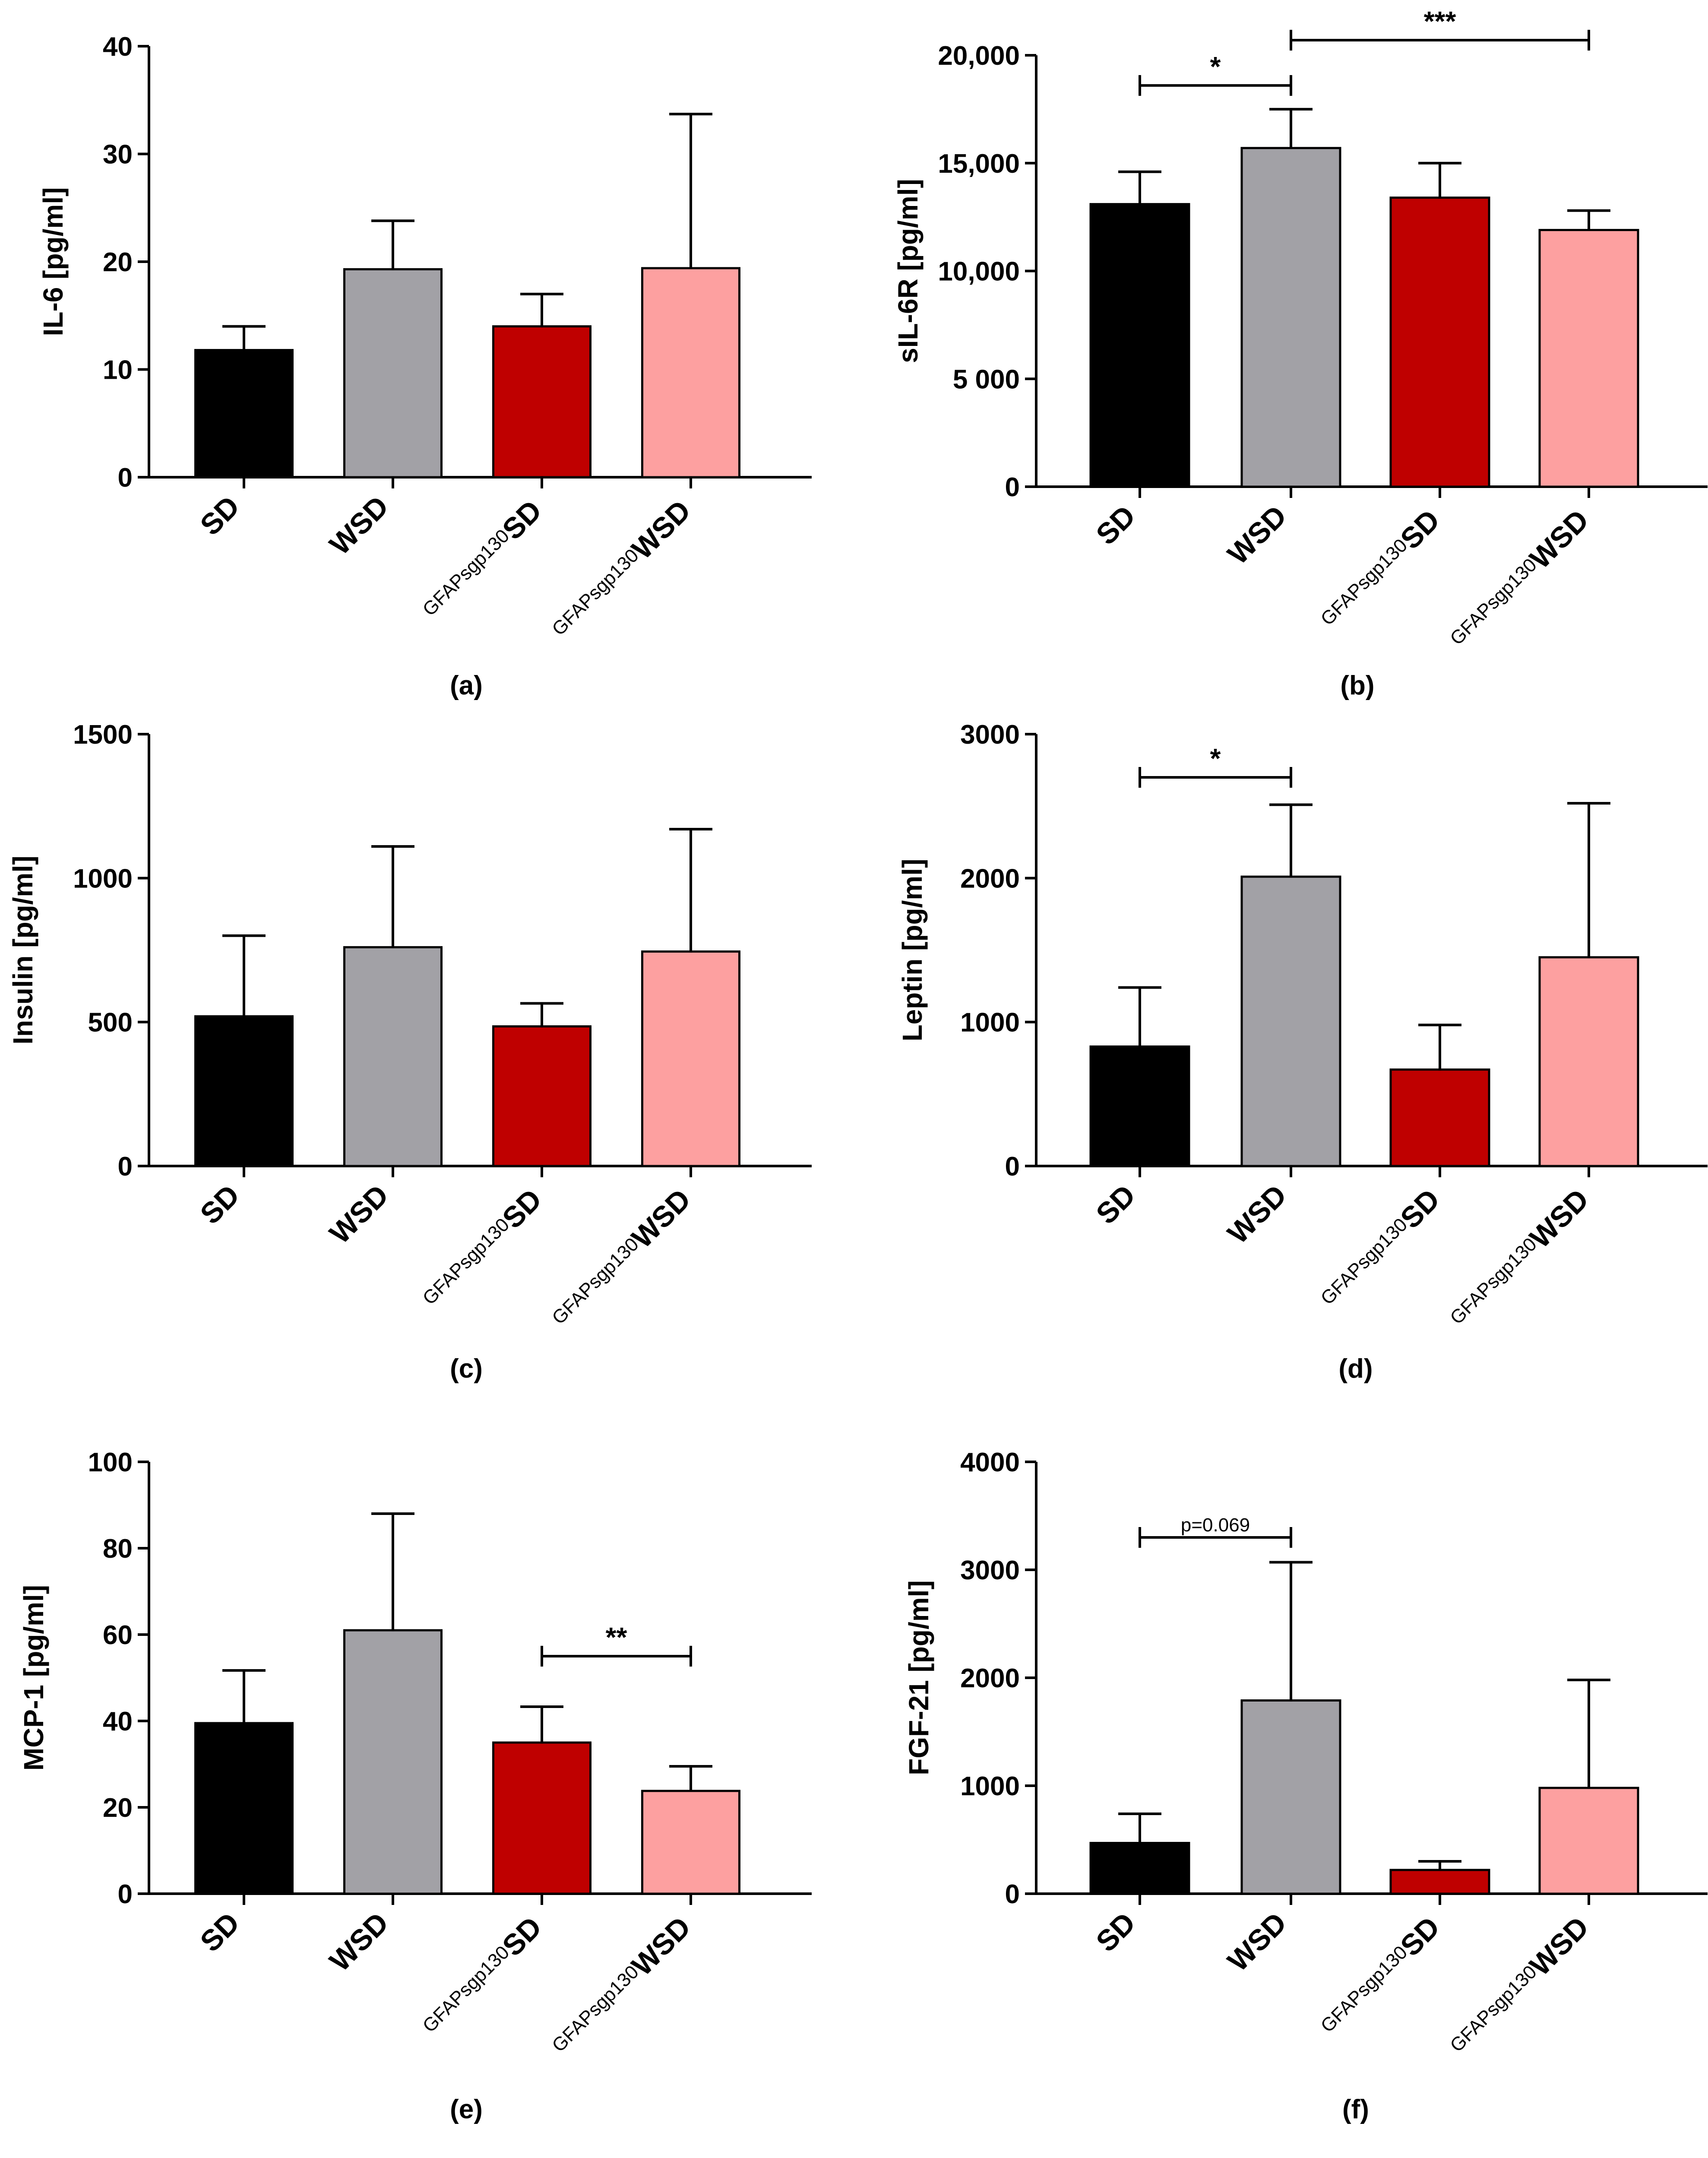 The height and width of the screenshot is (2158, 1708). Describe the element at coordinates (118, 1722) in the screenshot. I see `y-tick-label: 40` at that location.